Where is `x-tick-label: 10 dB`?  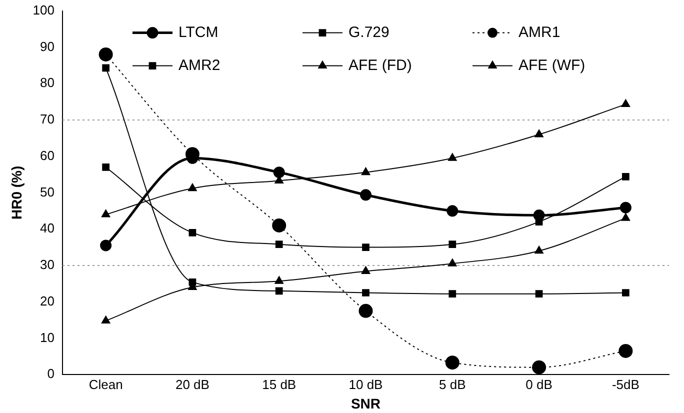 x-tick-label: 10 dB is located at coordinates (365, 384).